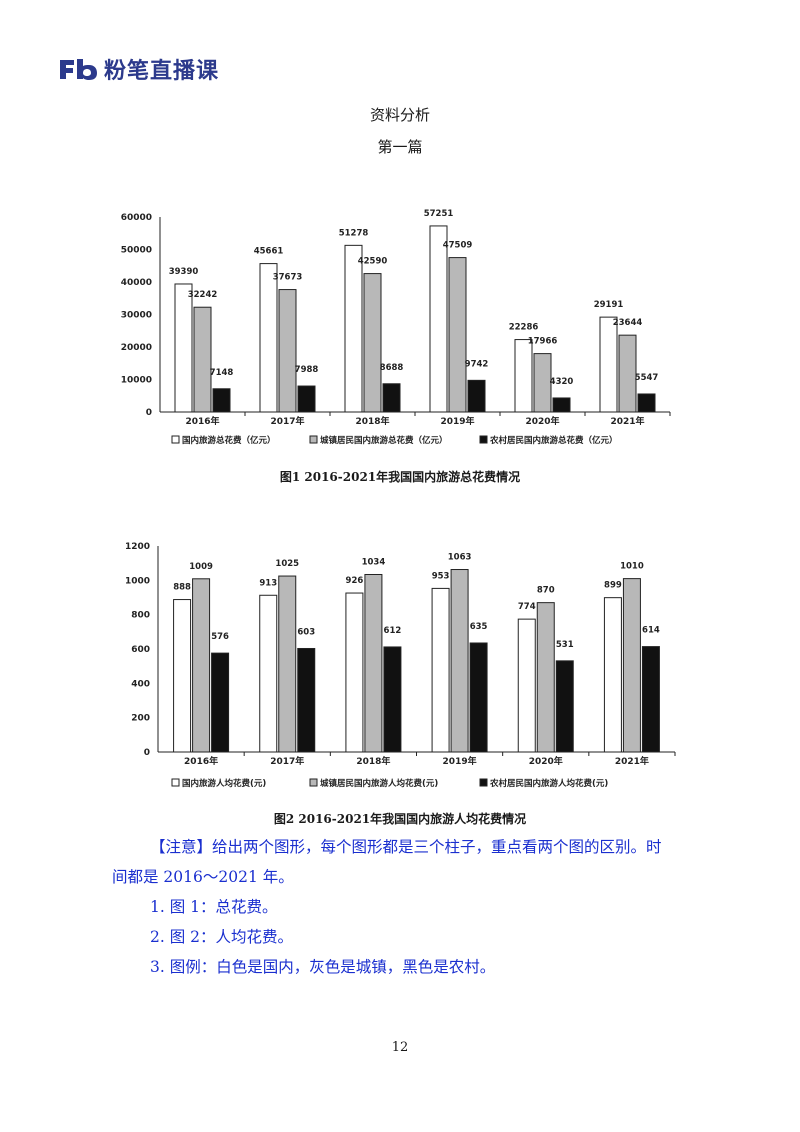  What do you see at coordinates (393, 631) in the screenshot?
I see `chart2-data-label: 612` at bounding box center [393, 631].